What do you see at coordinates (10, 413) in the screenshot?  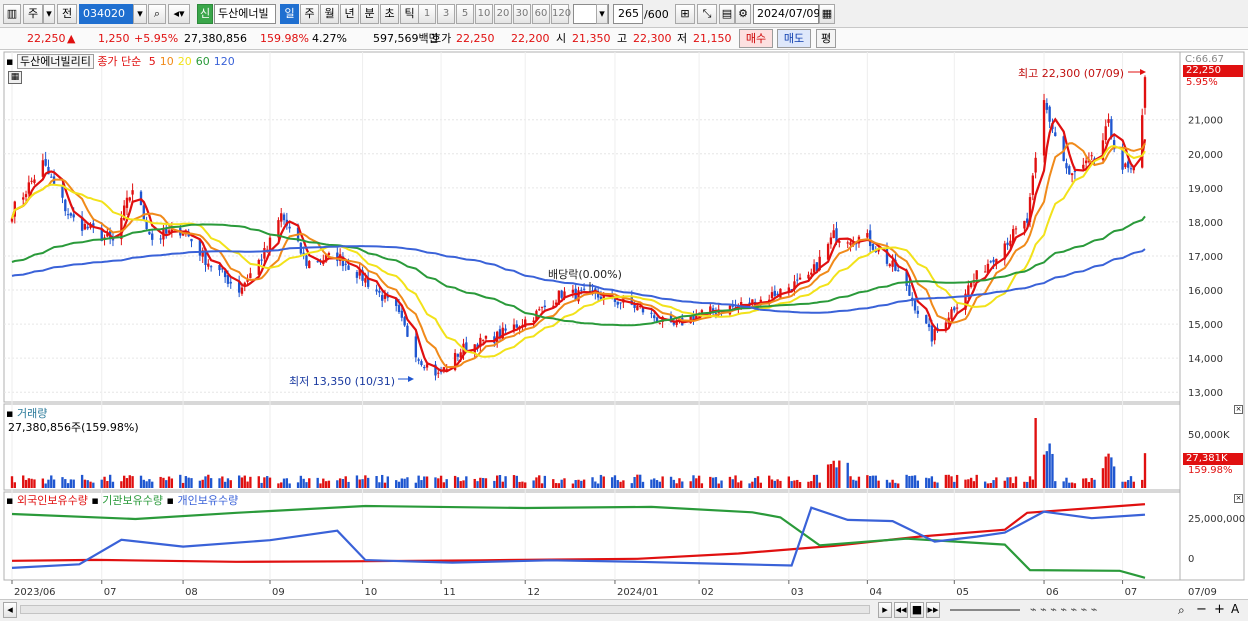 I see `volume-toggle-icon: ▪` at bounding box center [10, 413].